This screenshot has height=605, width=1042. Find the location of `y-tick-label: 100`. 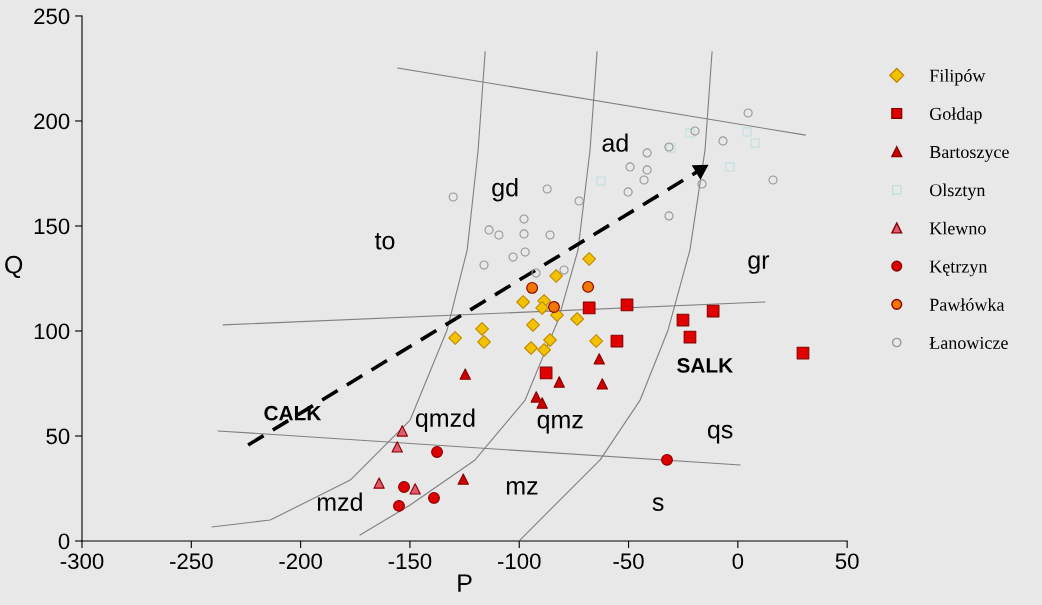

y-tick-label: 100 is located at coordinates (52, 331).